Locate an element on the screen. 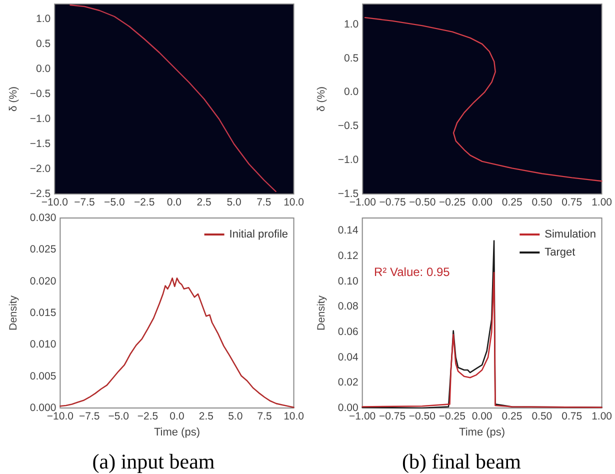  y-tick-label: 0.020 is located at coordinates (43, 281).